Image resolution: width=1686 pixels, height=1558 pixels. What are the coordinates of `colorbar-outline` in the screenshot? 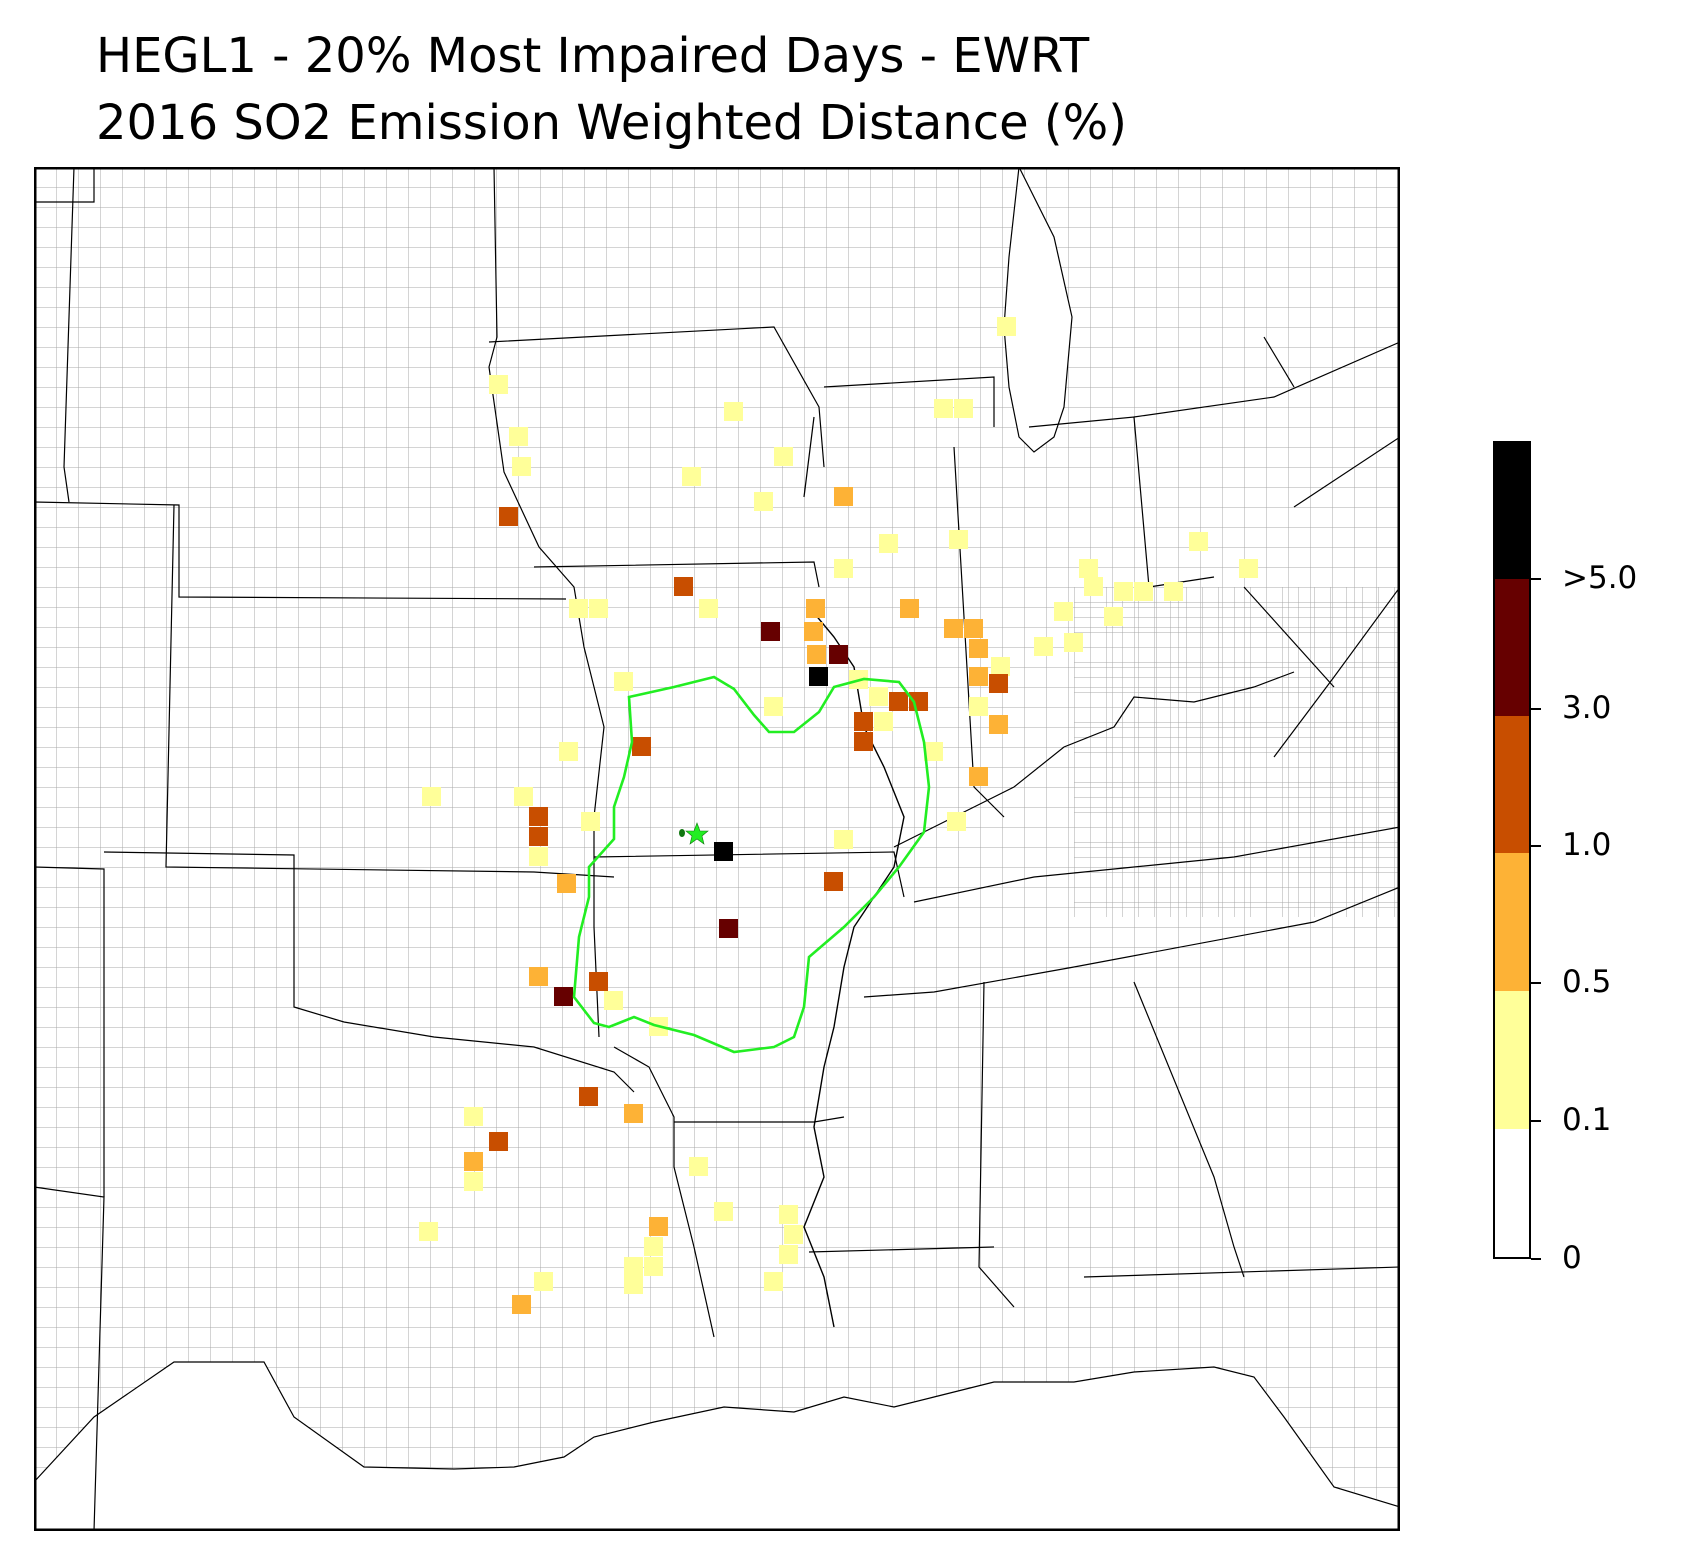 It's located at (1512, 850).